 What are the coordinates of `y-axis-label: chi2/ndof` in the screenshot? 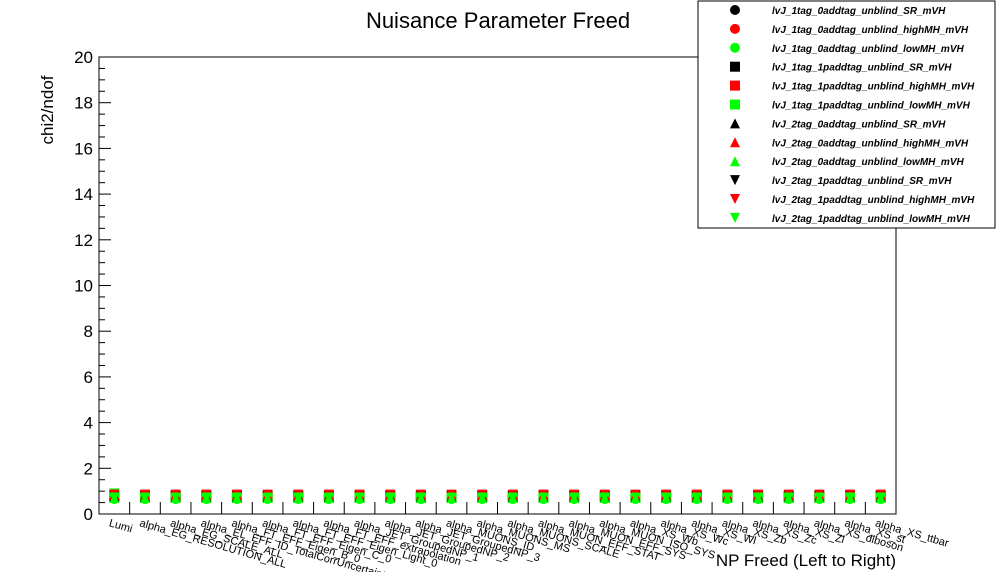 It's located at (47, 109).